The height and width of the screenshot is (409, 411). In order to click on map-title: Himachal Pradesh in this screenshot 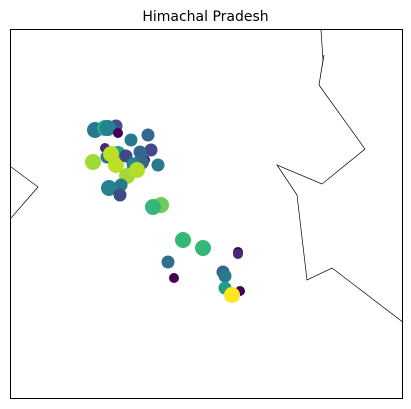, I will do `click(205, 17)`.